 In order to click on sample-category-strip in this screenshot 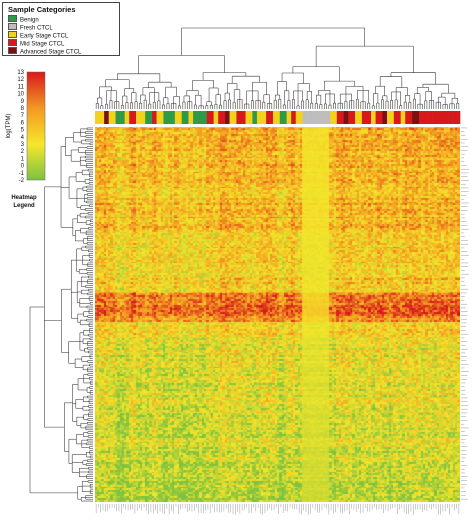, I will do `click(278, 117)`.